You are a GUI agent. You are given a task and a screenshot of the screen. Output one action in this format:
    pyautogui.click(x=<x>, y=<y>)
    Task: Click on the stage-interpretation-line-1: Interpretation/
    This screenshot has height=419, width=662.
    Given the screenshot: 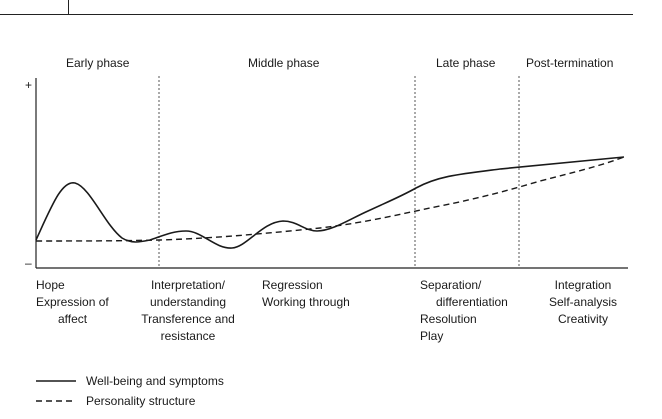 What is the action you would take?
    pyautogui.click(x=188, y=285)
    